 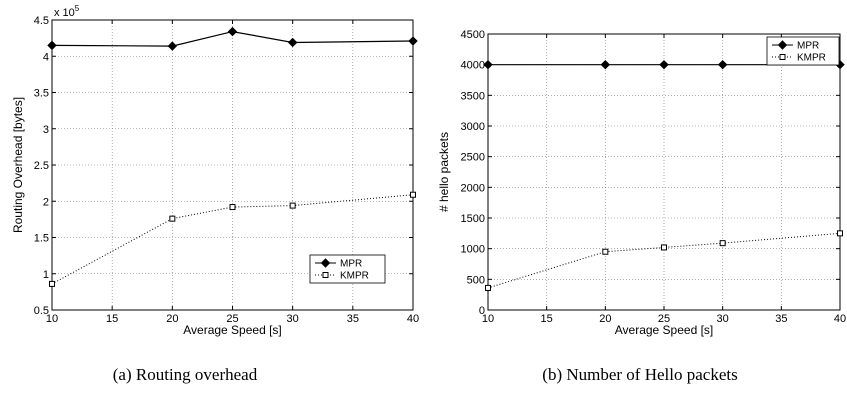 I want to click on series-line-kmpr, so click(x=664, y=260).